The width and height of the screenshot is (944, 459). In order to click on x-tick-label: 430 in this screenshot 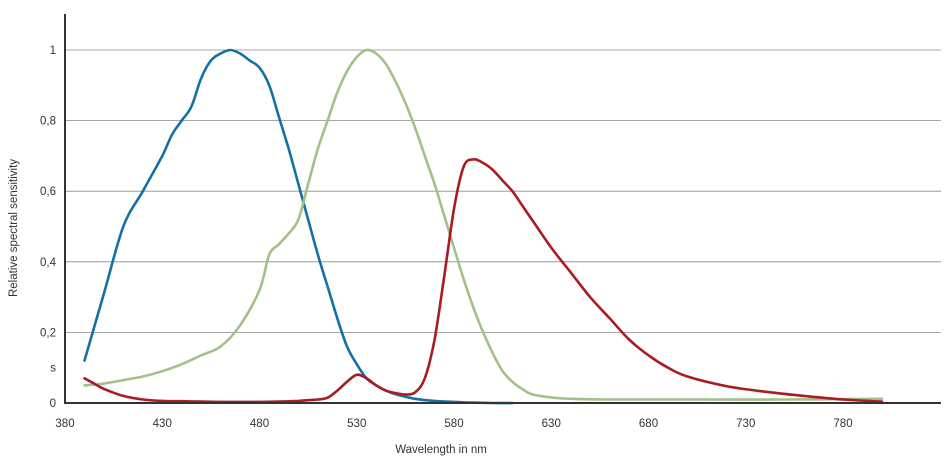, I will do `click(162, 424)`.